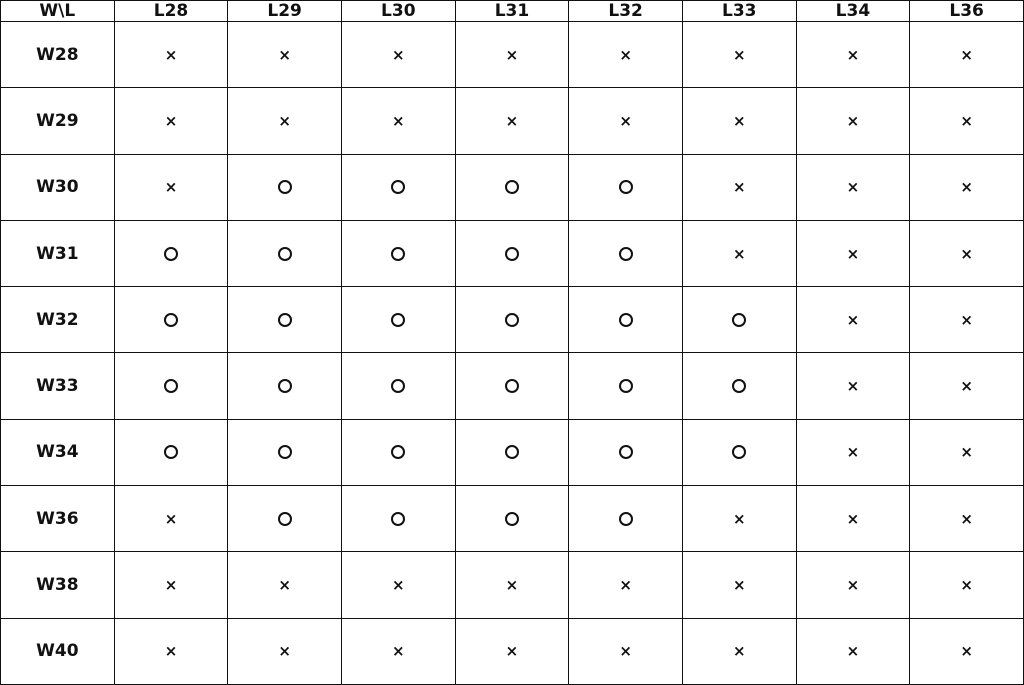  I want to click on corner-header: W\L, so click(57, 11).